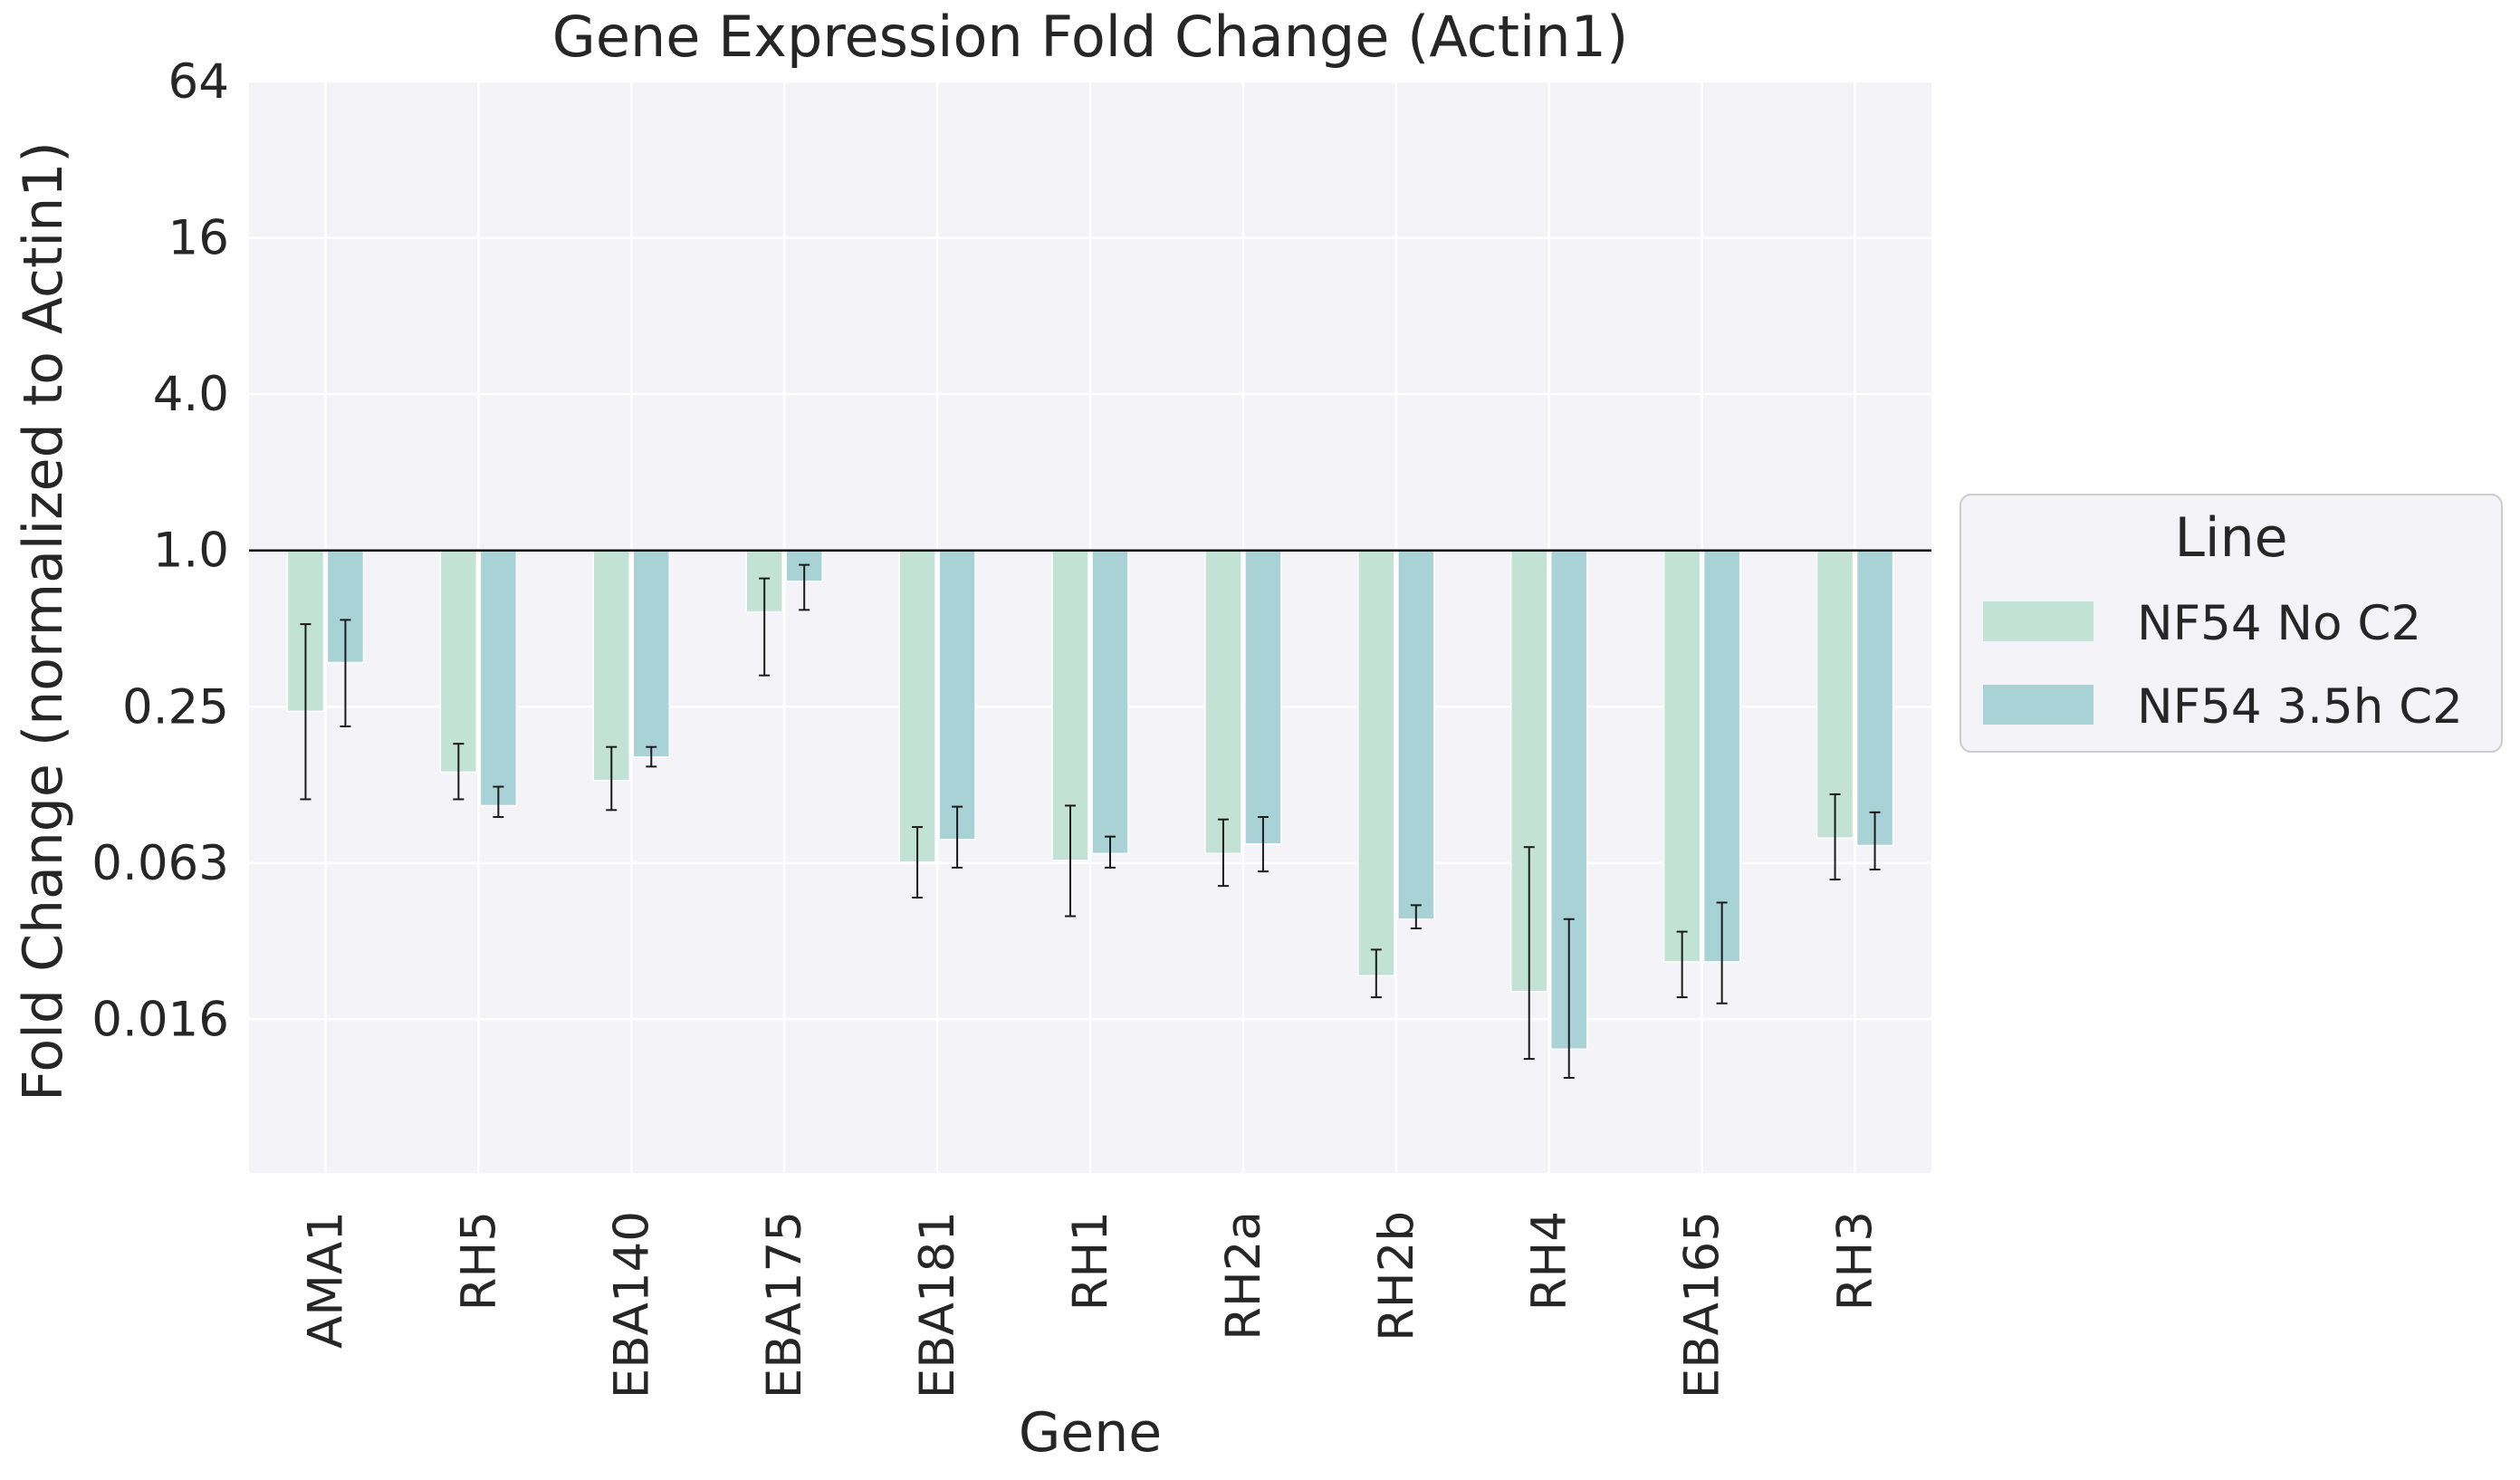 The image size is (2520, 1480). I want to click on y-axis-ticks: 64 16 4.0 1.0 0.25 0.063 0.016, so click(160, 550).